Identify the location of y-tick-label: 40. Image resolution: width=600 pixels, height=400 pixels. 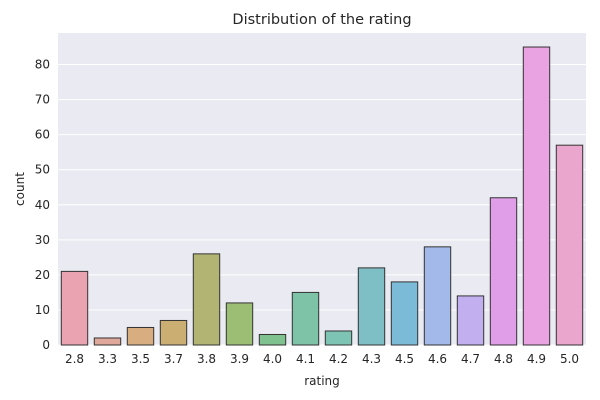
(42, 205).